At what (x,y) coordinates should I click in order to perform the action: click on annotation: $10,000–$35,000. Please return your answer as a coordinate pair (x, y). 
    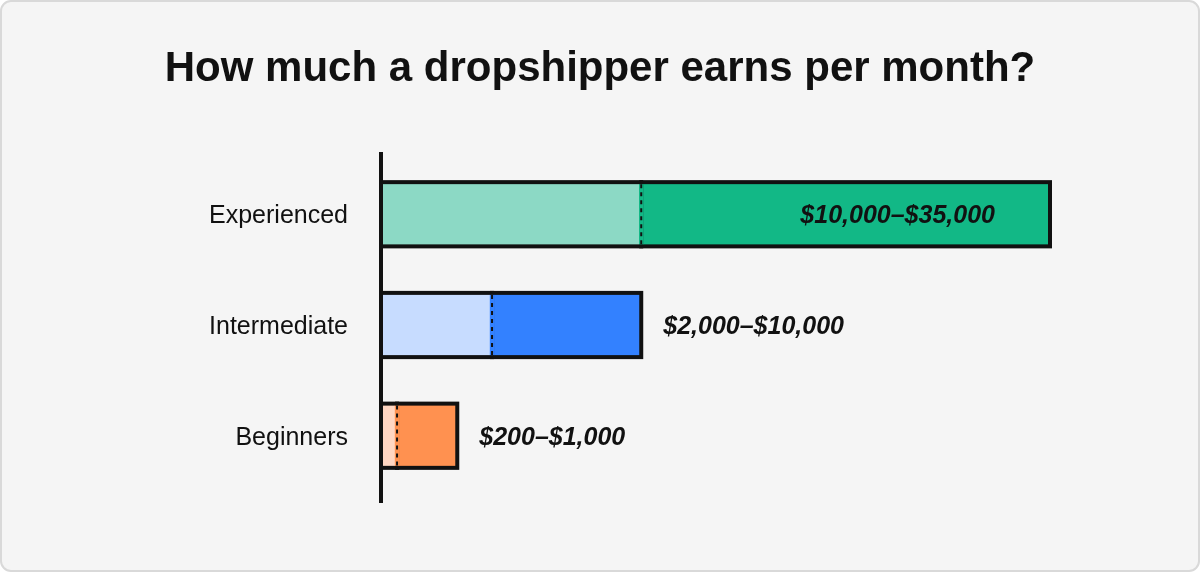
    Looking at the image, I should click on (897, 214).